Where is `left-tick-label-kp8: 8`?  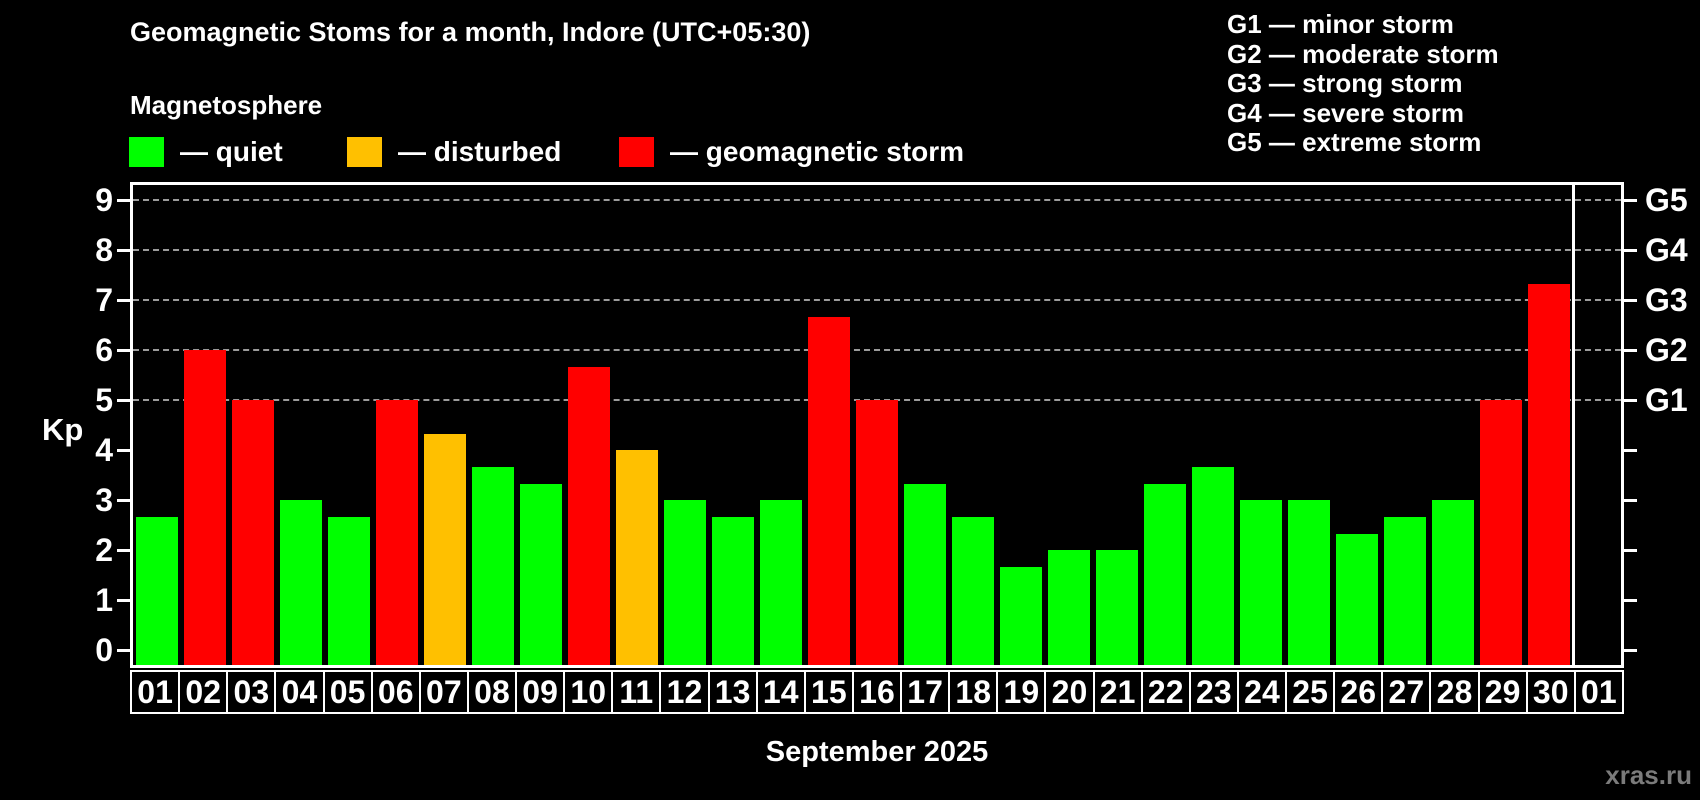 left-tick-label-kp8: 8 is located at coordinates (104, 250).